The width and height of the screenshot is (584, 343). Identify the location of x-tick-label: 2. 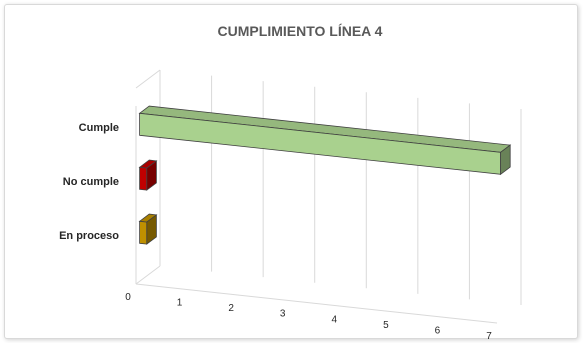
(231, 308).